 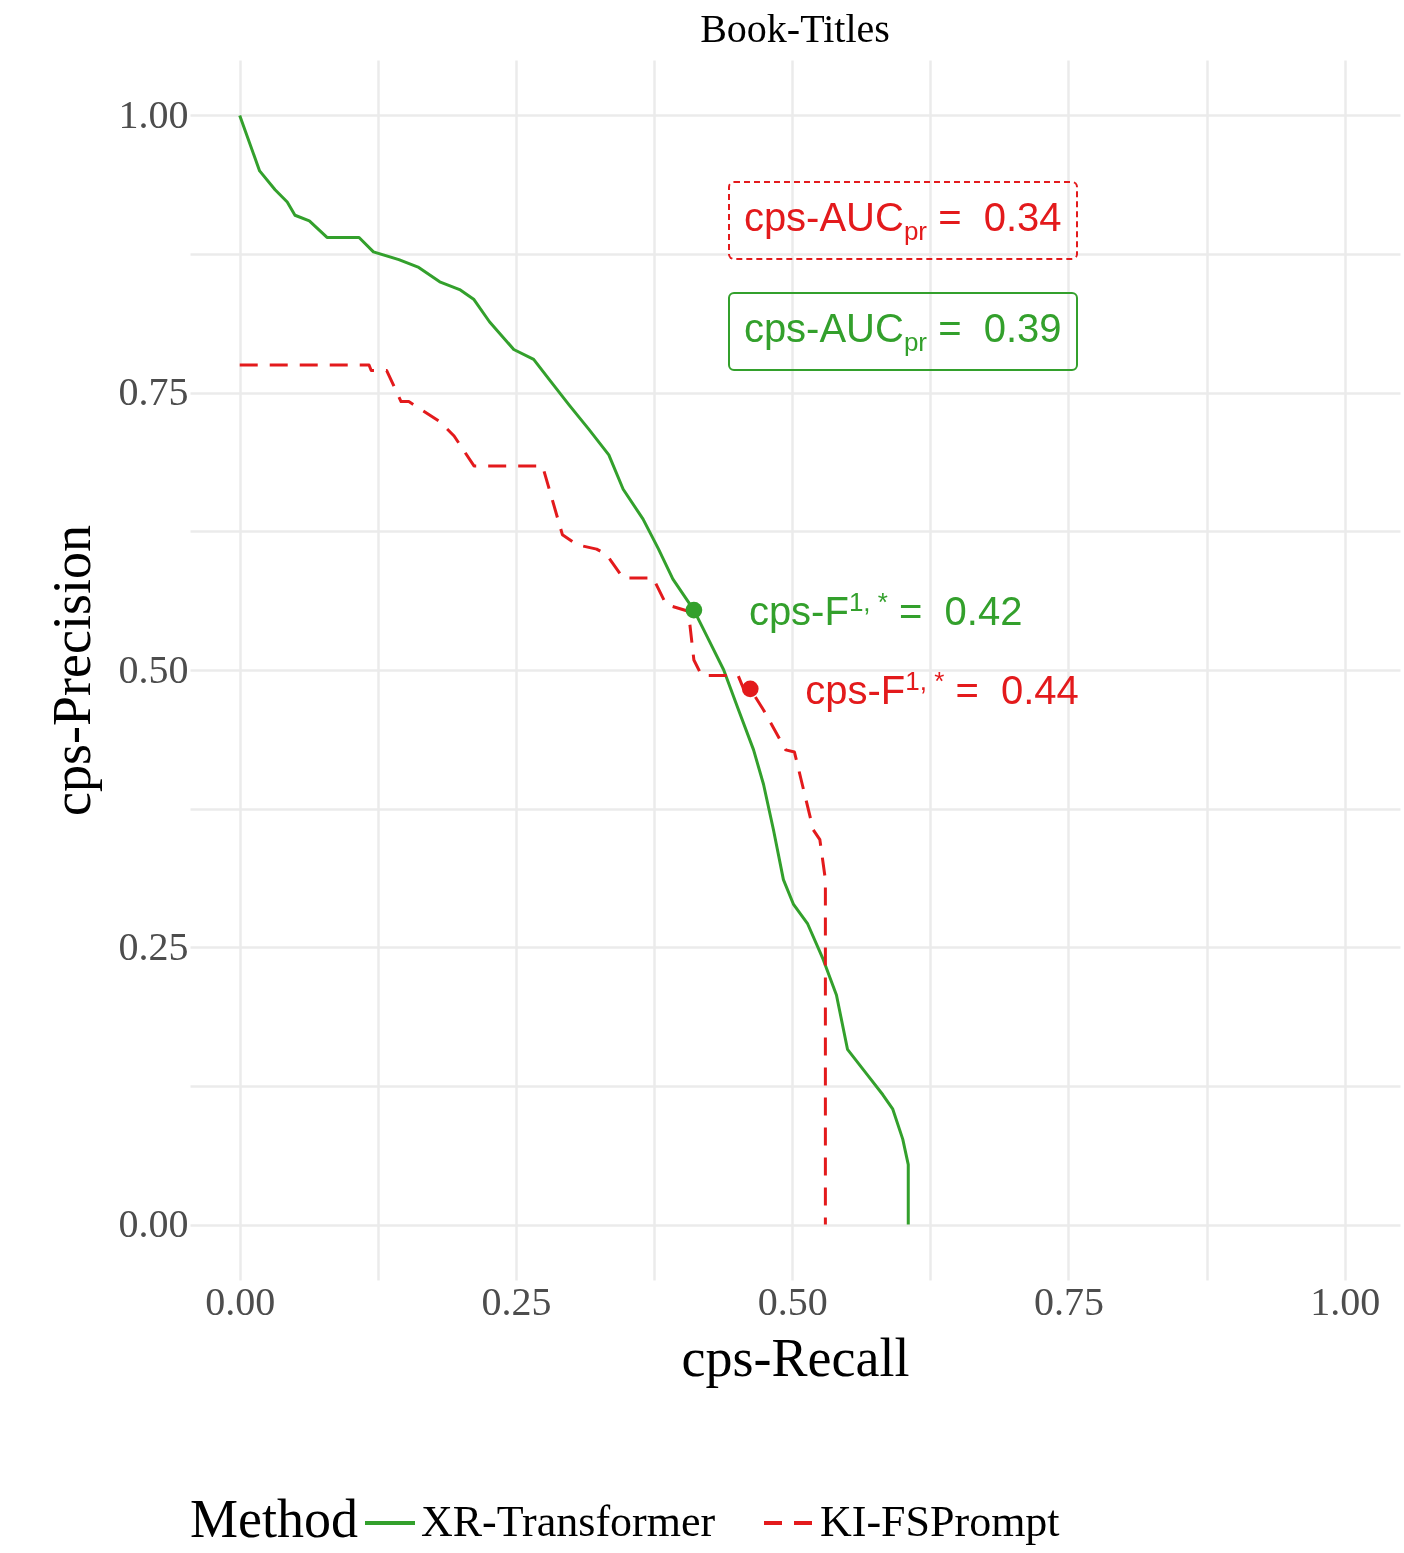 I want to click on legend-title: Method, so click(x=274, y=1519).